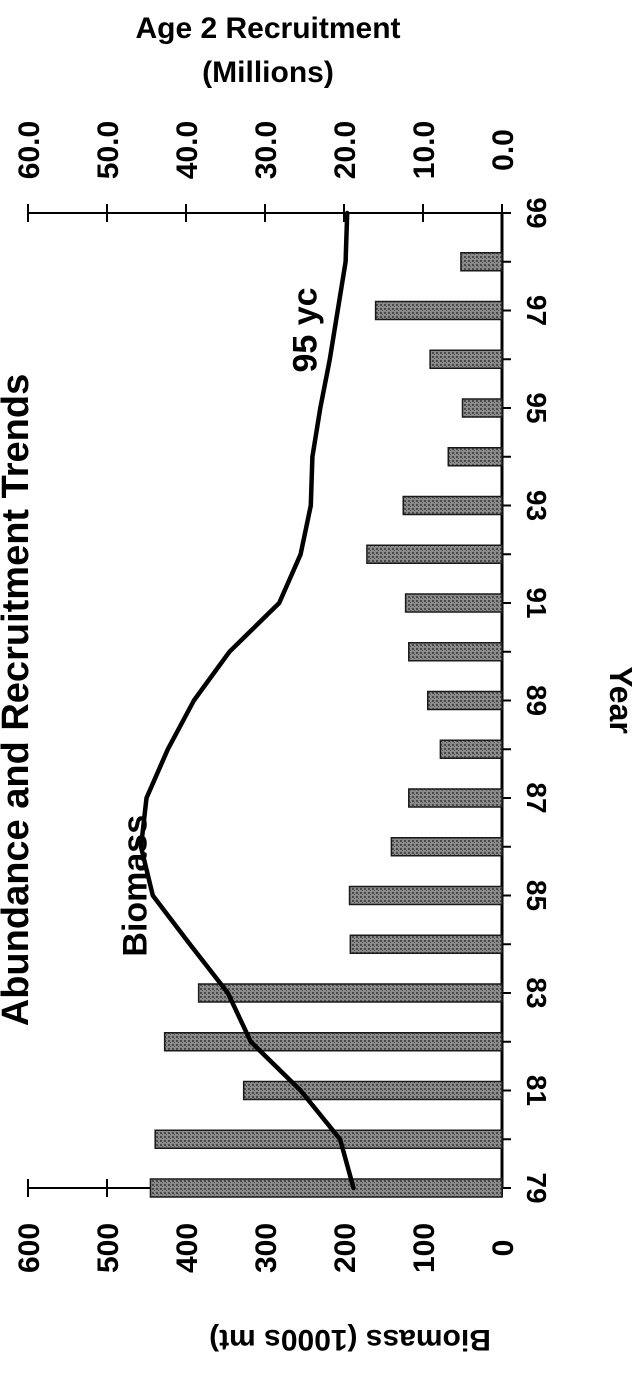 The image size is (632, 1396). Describe the element at coordinates (350, 1339) in the screenshot. I see `biomass-axis-title: Biomass (1000s mt)` at that location.